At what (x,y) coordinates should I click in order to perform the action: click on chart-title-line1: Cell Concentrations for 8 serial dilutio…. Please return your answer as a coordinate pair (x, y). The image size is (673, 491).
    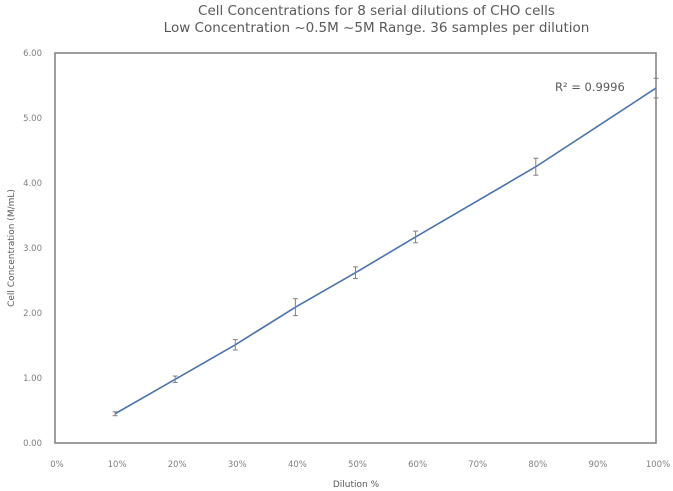
    Looking at the image, I should click on (376, 11).